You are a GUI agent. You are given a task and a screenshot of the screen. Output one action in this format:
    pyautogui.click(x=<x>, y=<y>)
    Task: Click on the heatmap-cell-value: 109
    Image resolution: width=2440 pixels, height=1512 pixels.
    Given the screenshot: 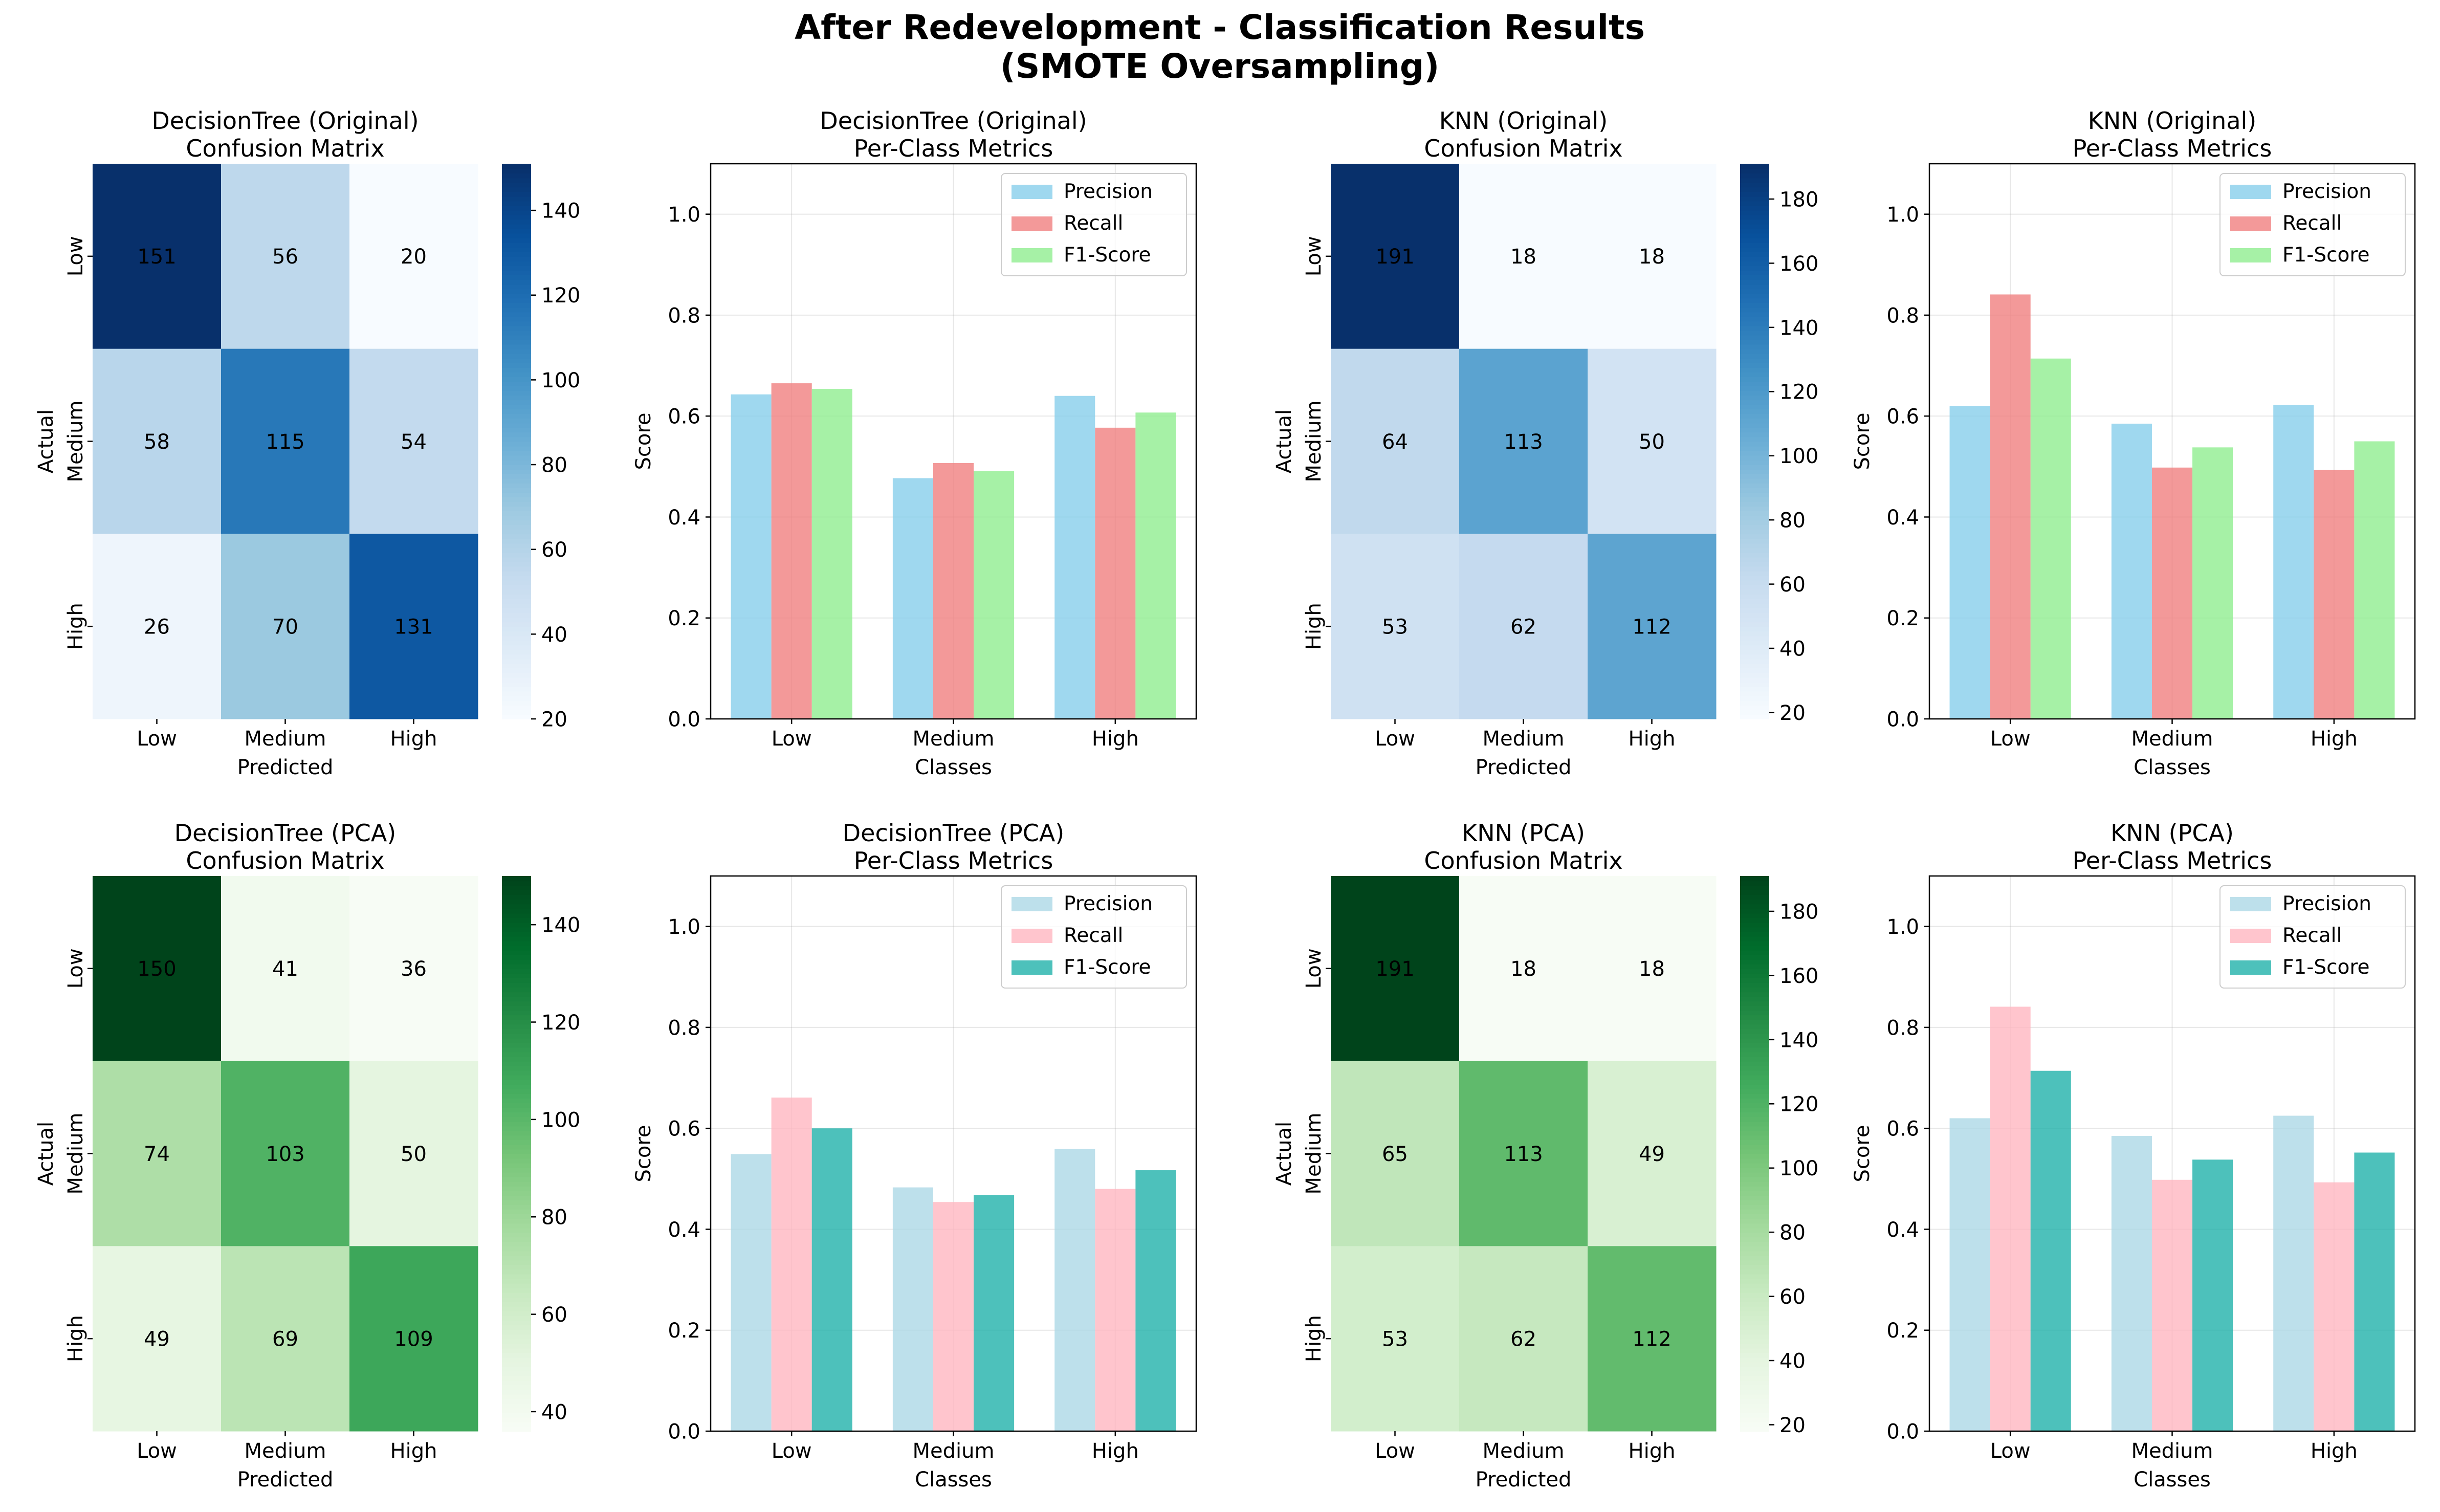 What is the action you would take?
    pyautogui.click(x=413, y=1339)
    